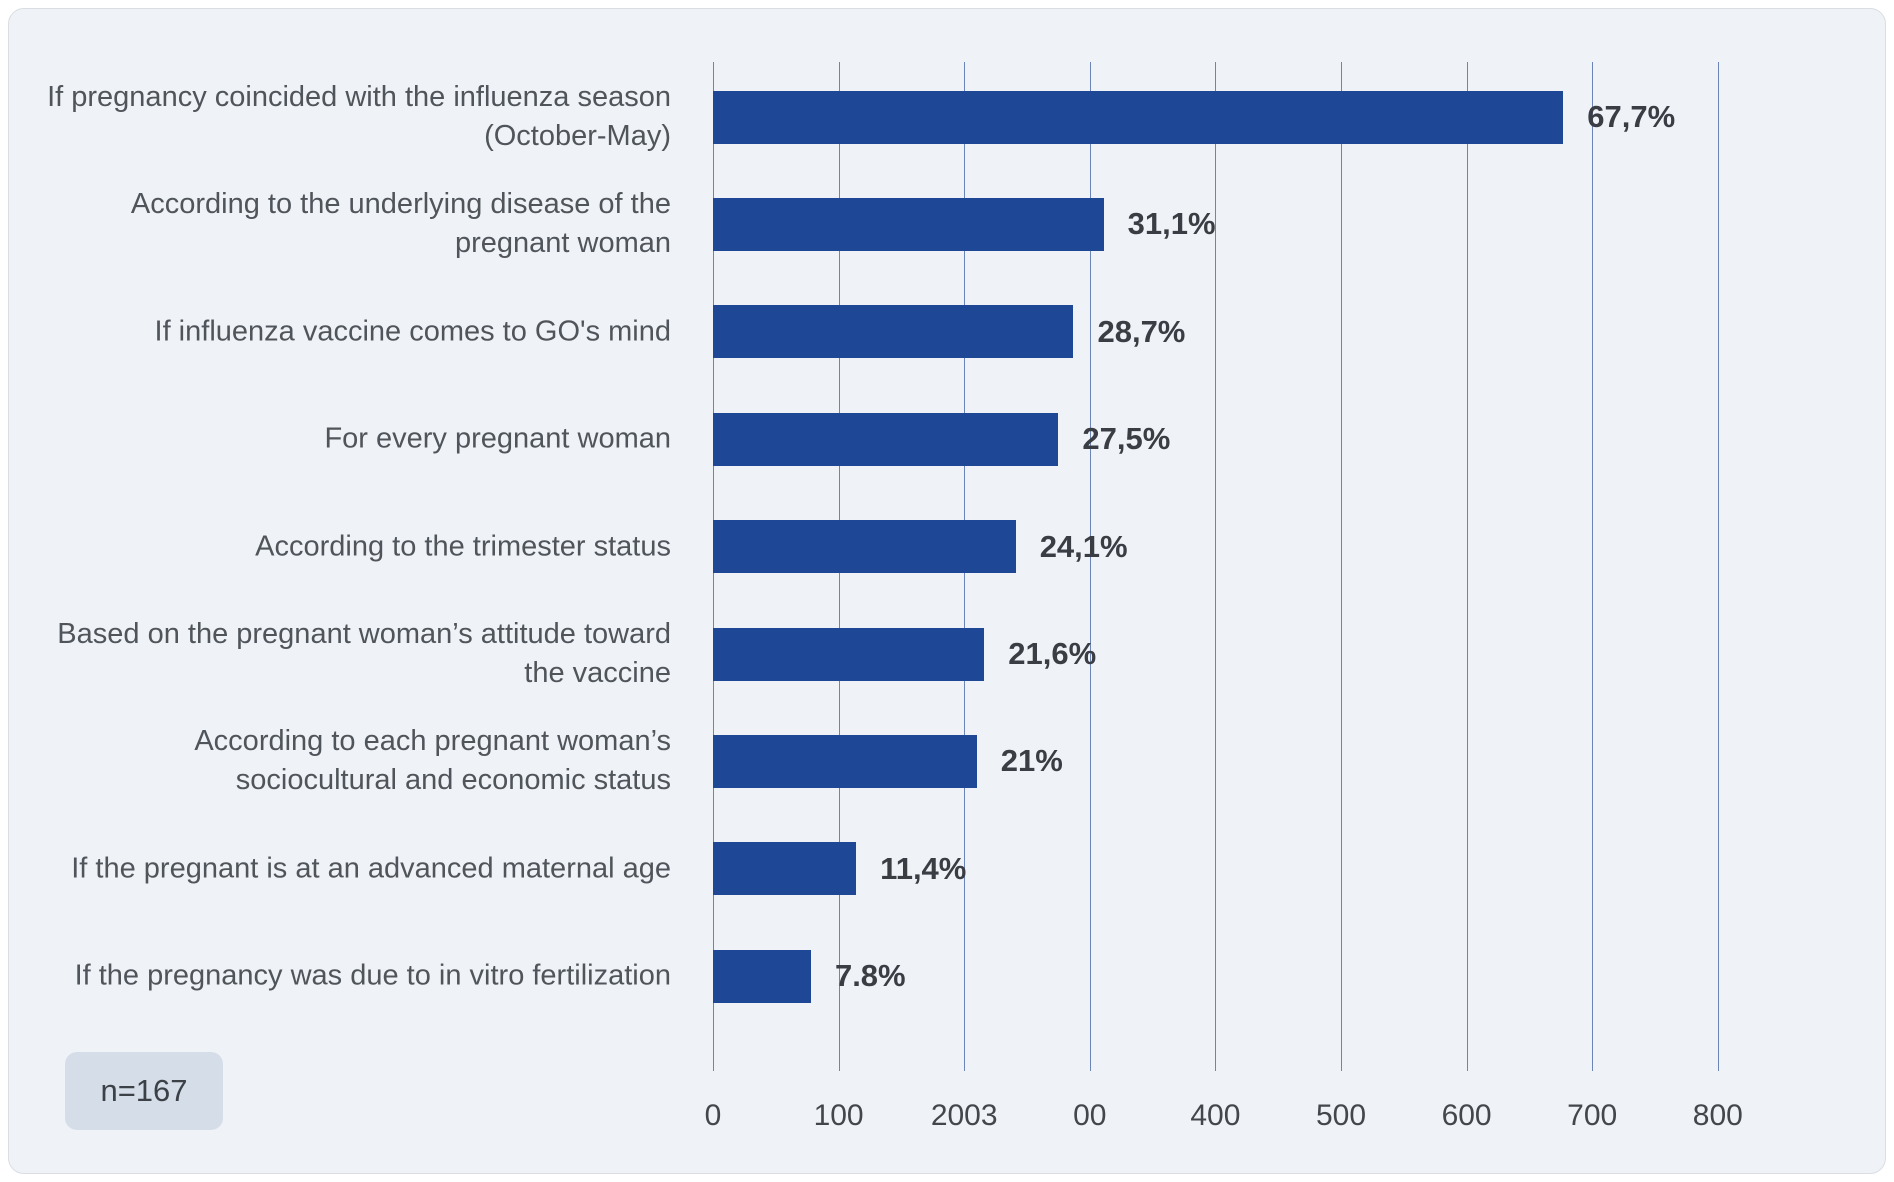 This screenshot has height=1182, width=1894. What do you see at coordinates (838, 1115) in the screenshot?
I see `x-tick-label: 100` at bounding box center [838, 1115].